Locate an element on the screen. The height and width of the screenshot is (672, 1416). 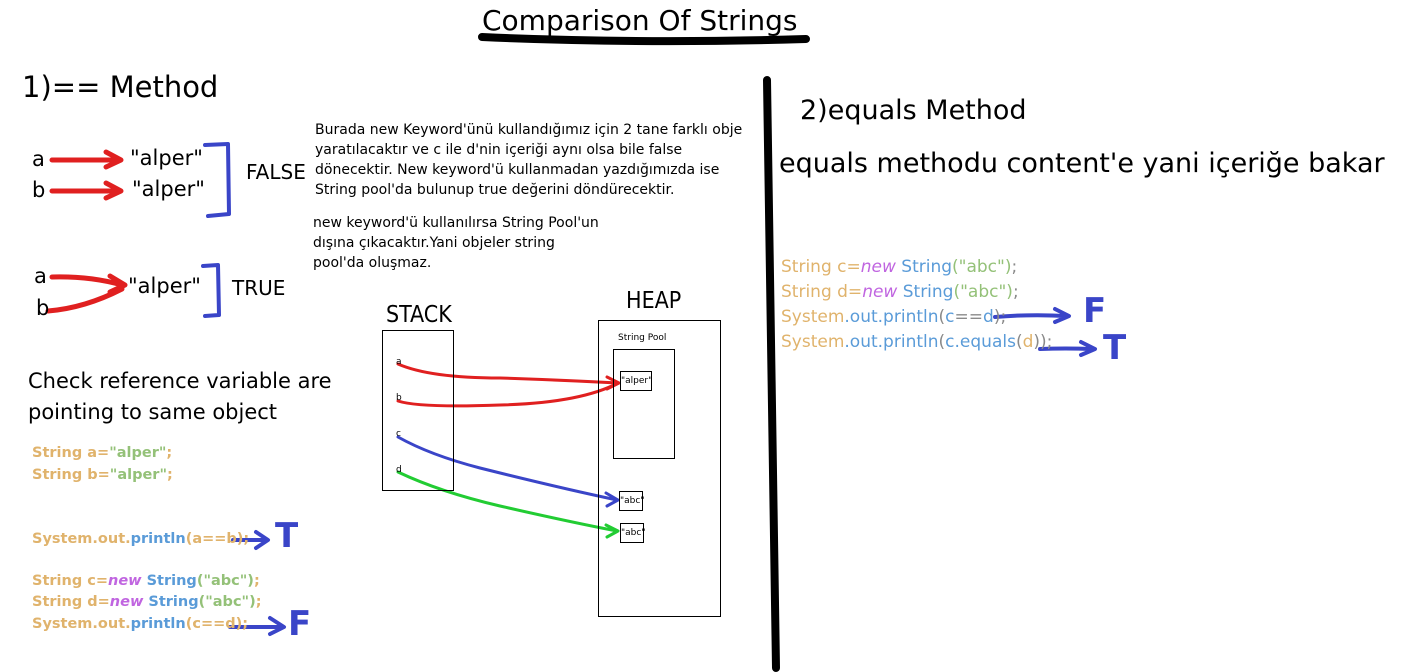
title-underline is located at coordinates (644, 39).